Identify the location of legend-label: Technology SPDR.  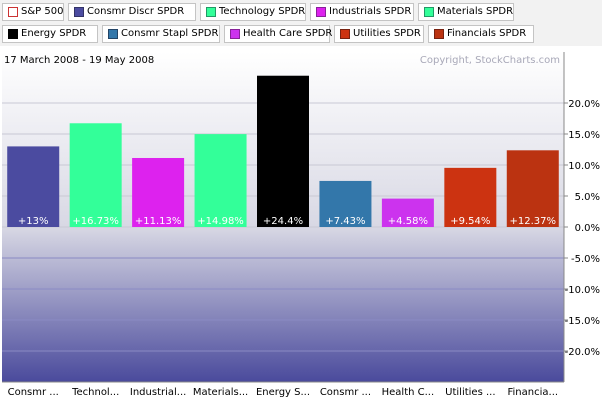
(262, 11).